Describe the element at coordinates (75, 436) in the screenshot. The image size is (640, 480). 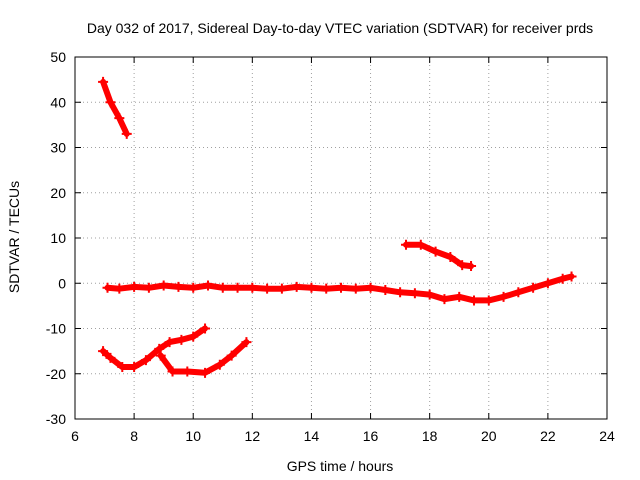
I see `x-tick-label: 6` at that location.